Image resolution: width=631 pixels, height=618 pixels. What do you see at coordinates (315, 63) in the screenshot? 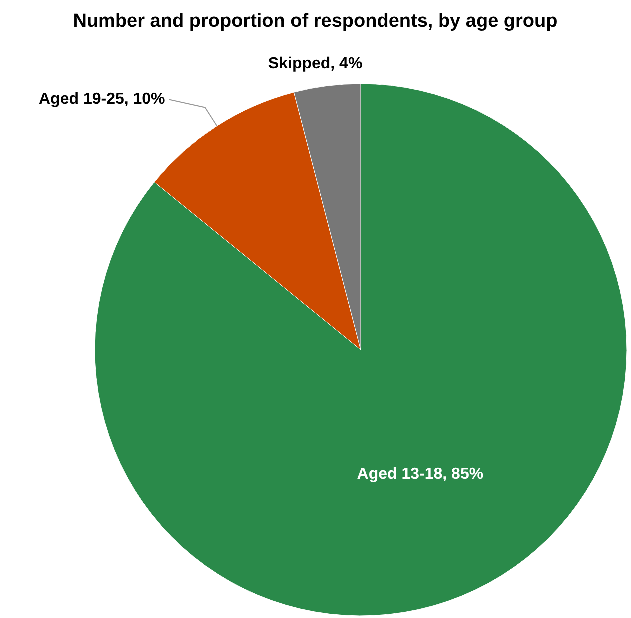
I see `slice-label: Skipped, 4%` at bounding box center [315, 63].